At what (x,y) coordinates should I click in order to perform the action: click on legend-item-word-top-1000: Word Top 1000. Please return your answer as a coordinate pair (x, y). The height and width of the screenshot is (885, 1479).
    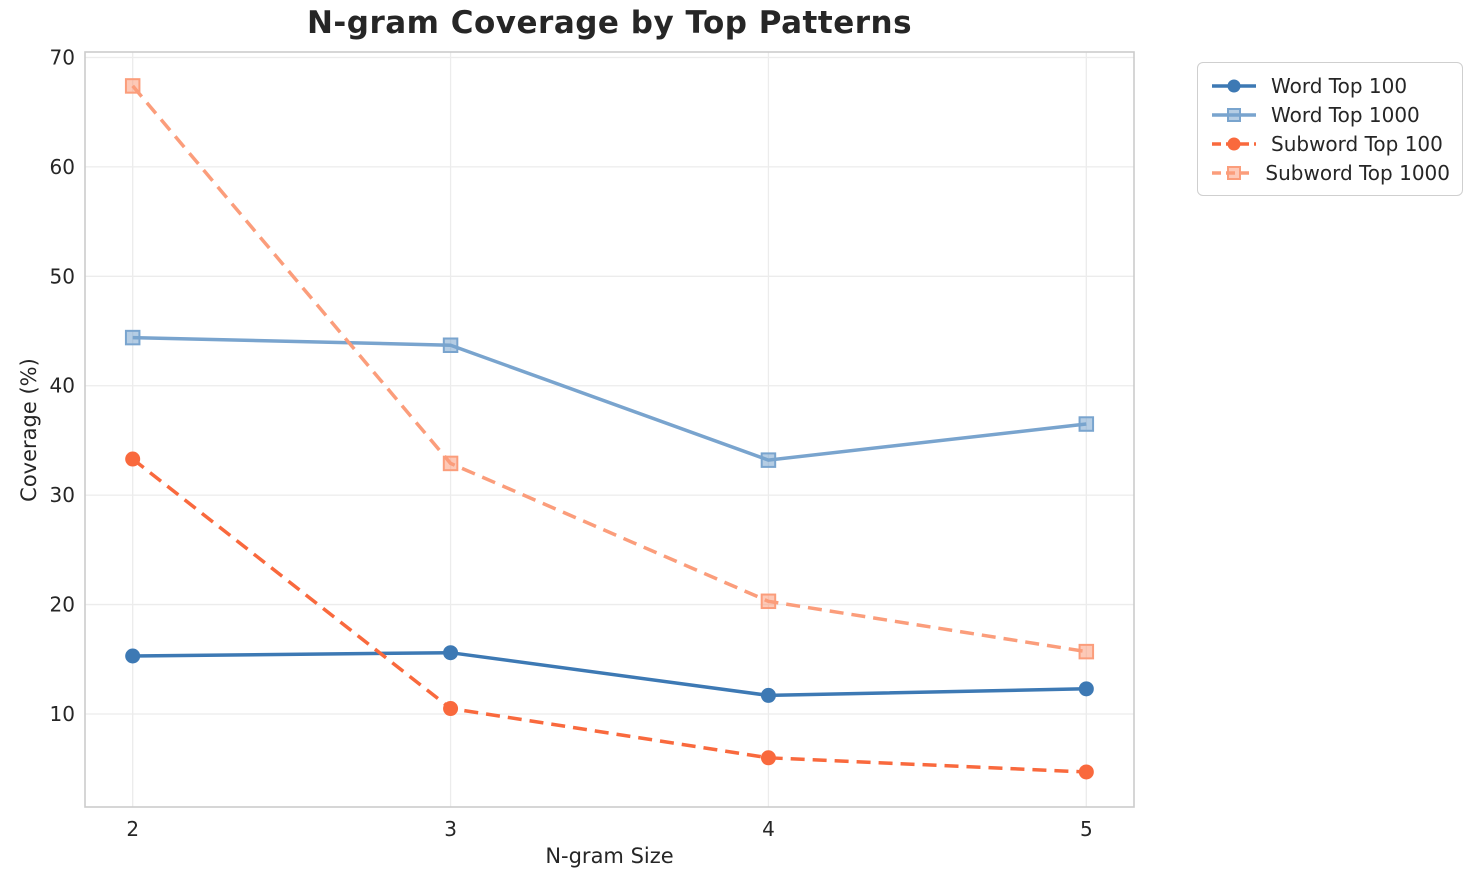
    Looking at the image, I should click on (1330, 114).